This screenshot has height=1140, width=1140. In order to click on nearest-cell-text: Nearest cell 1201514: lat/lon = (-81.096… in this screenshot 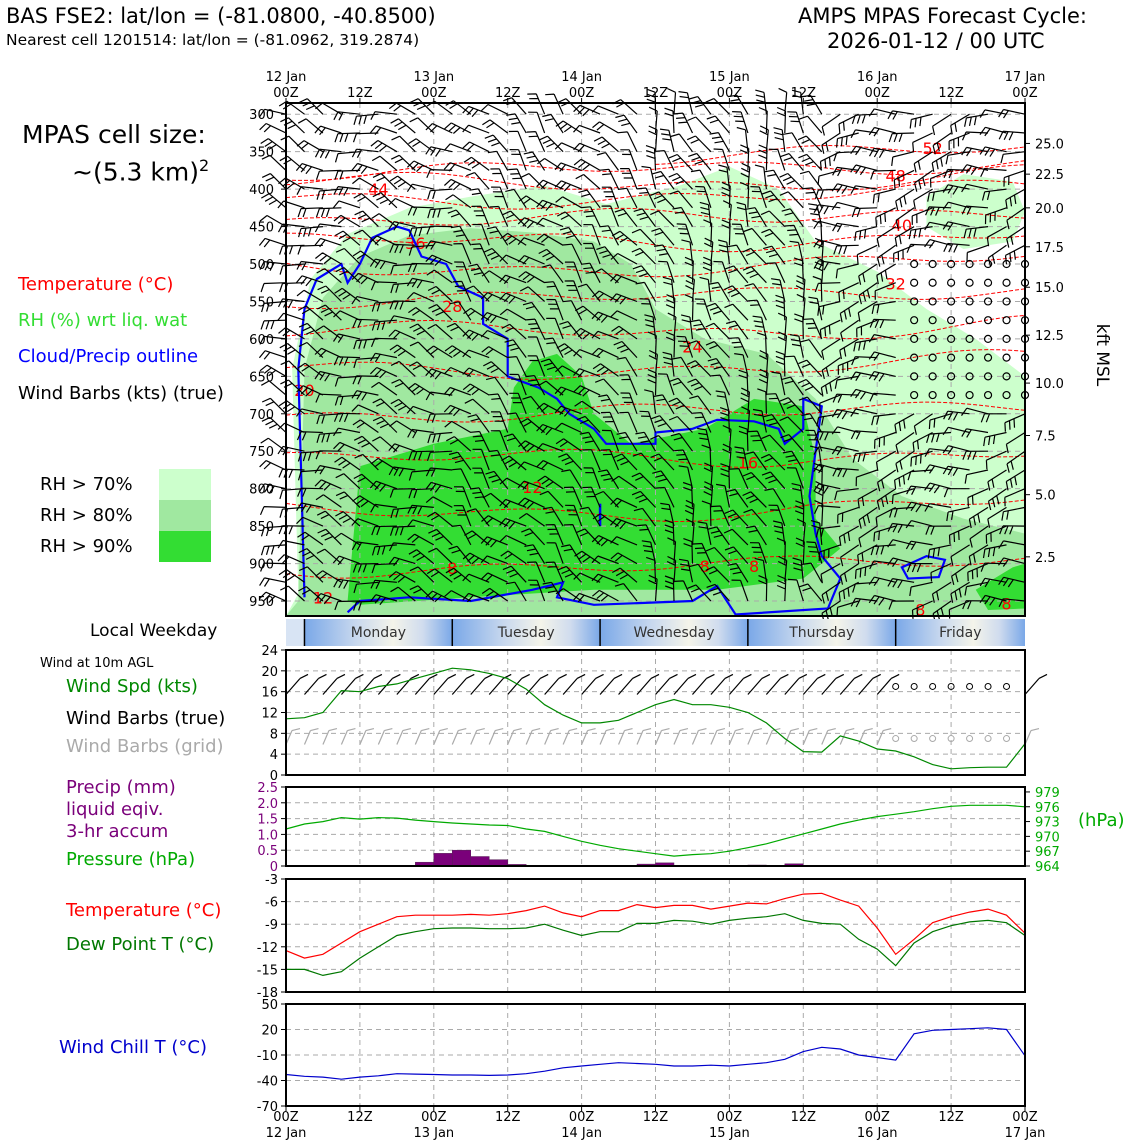, I will do `click(213, 40)`.